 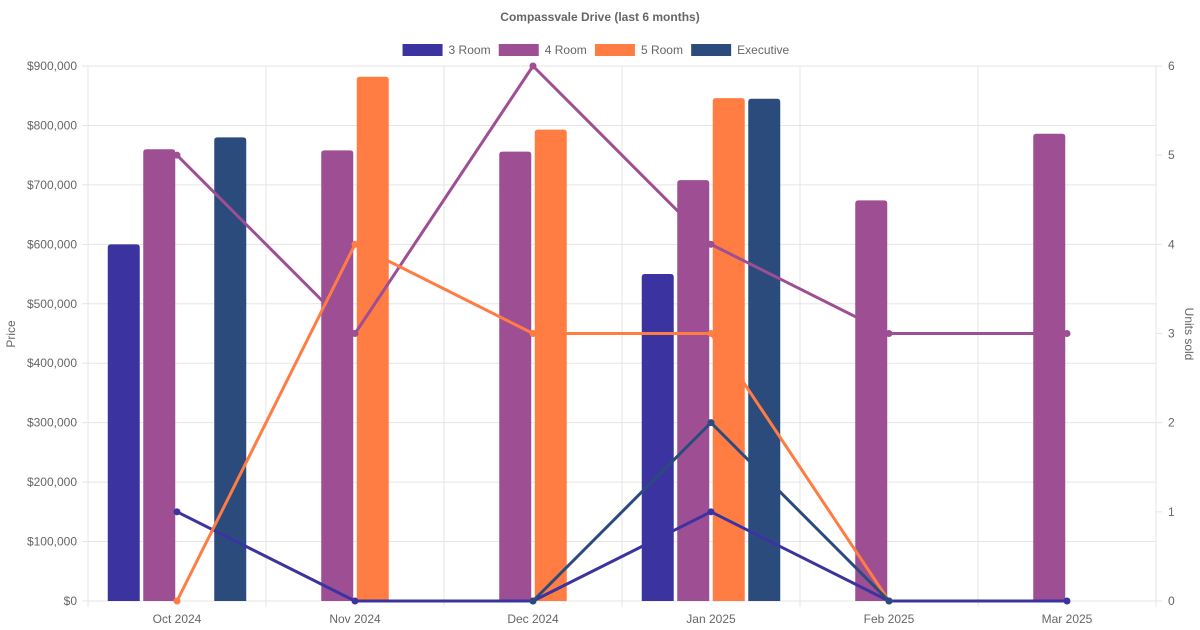 I want to click on y2-tick-label: 0, so click(x=1171, y=601).